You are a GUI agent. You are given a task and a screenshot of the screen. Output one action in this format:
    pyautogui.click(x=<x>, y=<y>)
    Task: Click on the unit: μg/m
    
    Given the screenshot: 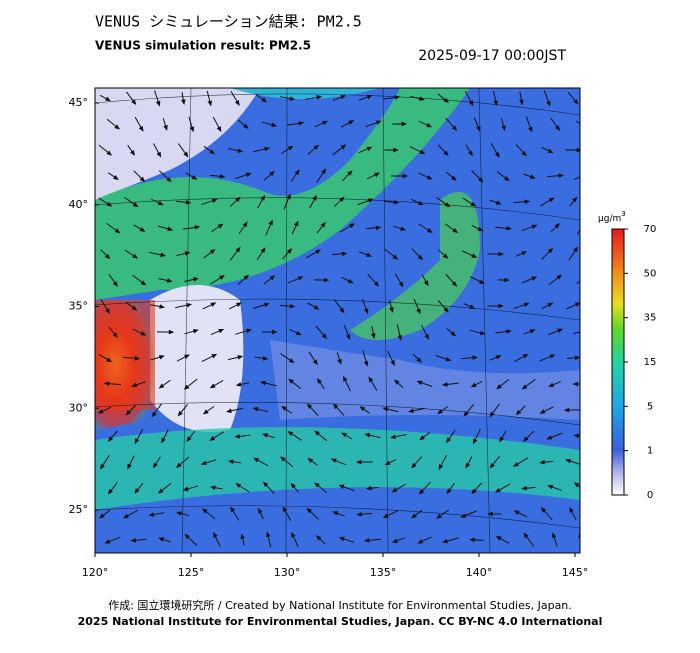 What is the action you would take?
    pyautogui.click(x=609, y=219)
    